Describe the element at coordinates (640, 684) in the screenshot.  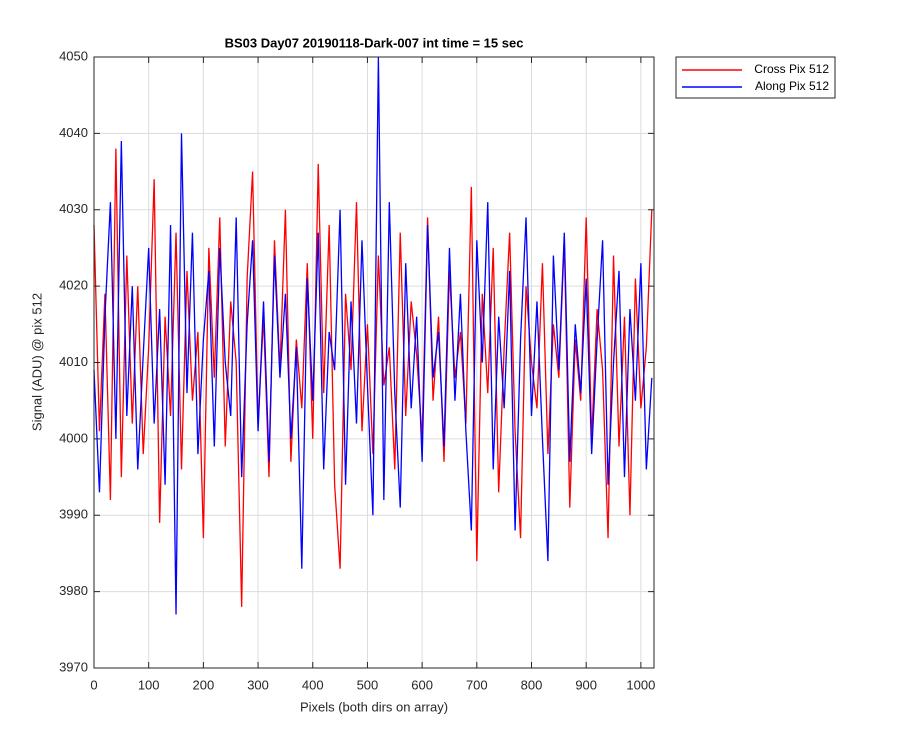
I see `x-tick-label: 1000` at that location.